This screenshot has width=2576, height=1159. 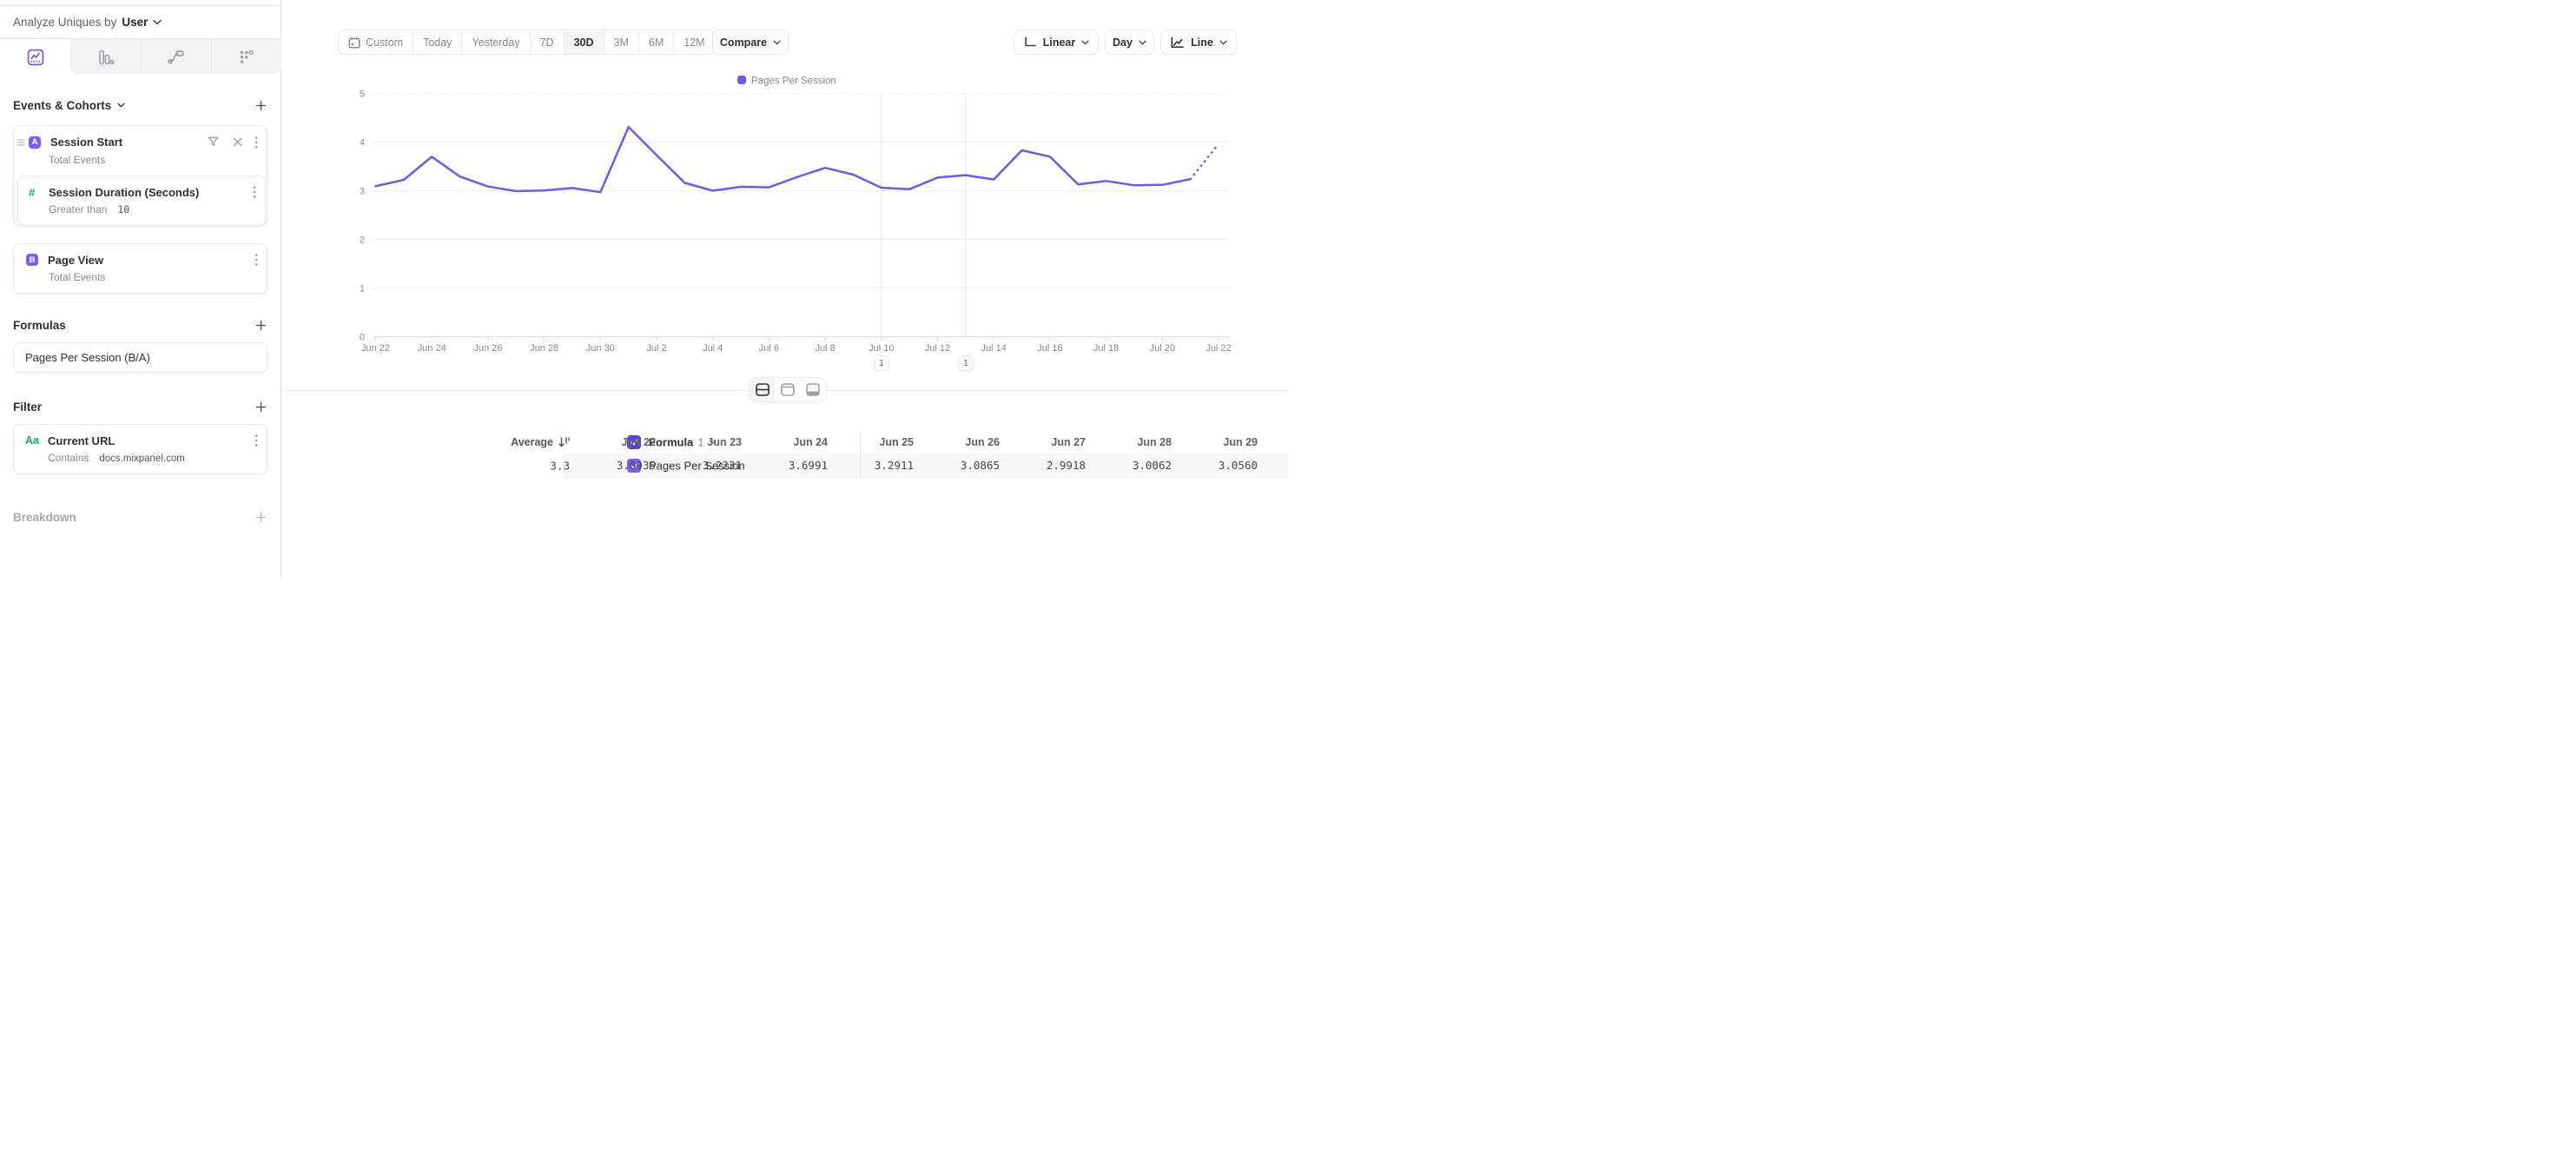 I want to click on tab-insights-line, so click(x=35, y=57).